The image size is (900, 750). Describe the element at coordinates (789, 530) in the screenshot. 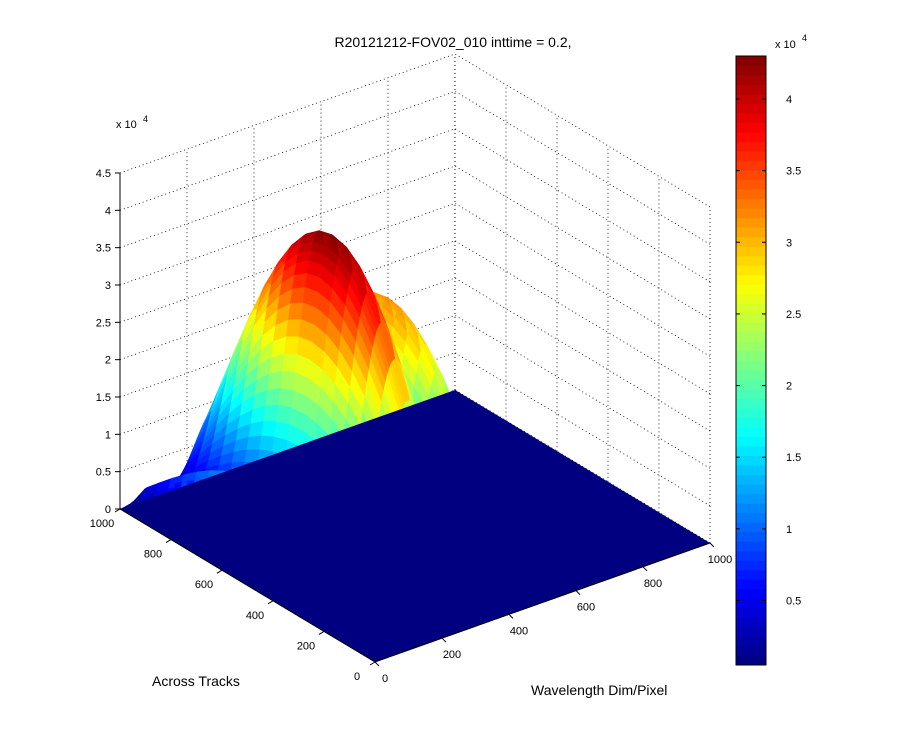

I see `colorbar-tick-label: 1` at that location.